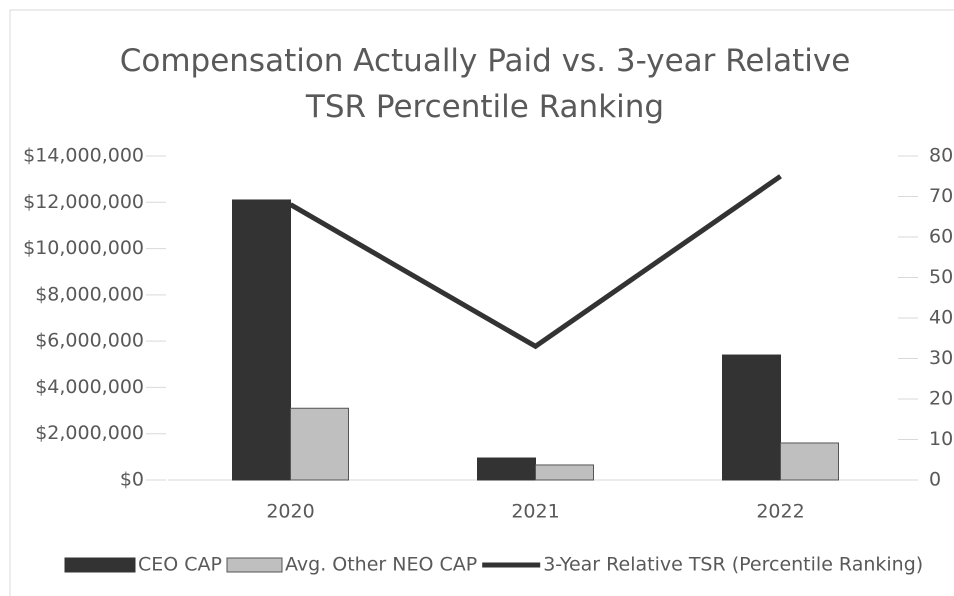 The height and width of the screenshot is (596, 954). Describe the element at coordinates (935, 480) in the screenshot. I see `y2-tick-label: 0` at that location.